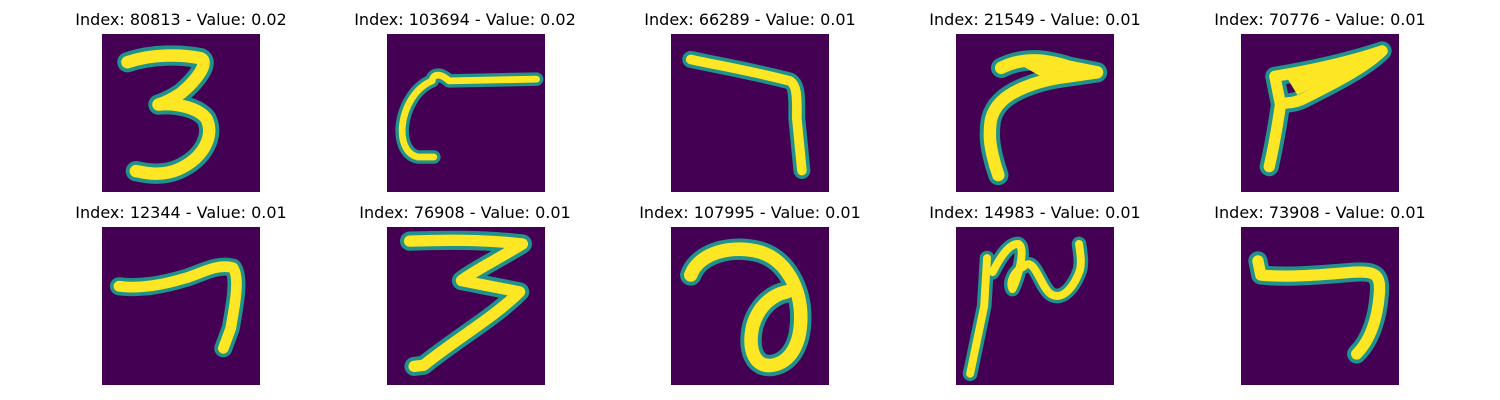 The width and height of the screenshot is (1500, 400). Describe the element at coordinates (1320, 212) in the screenshot. I see `panel-title: Index: 73908 - Value: 0.01` at that location.